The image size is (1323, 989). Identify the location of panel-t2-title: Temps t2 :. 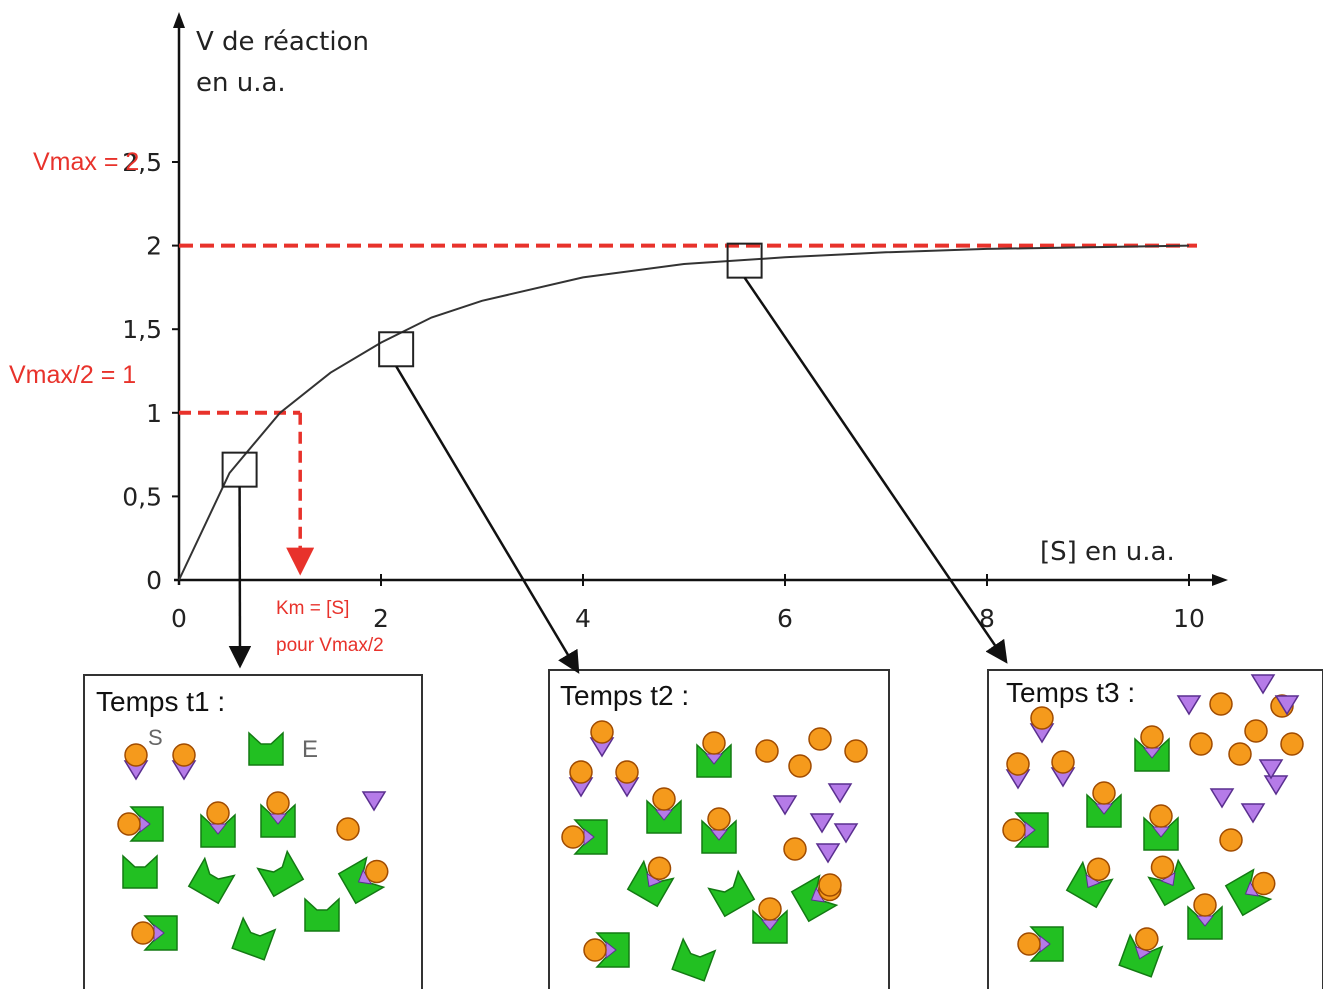
(624, 695).